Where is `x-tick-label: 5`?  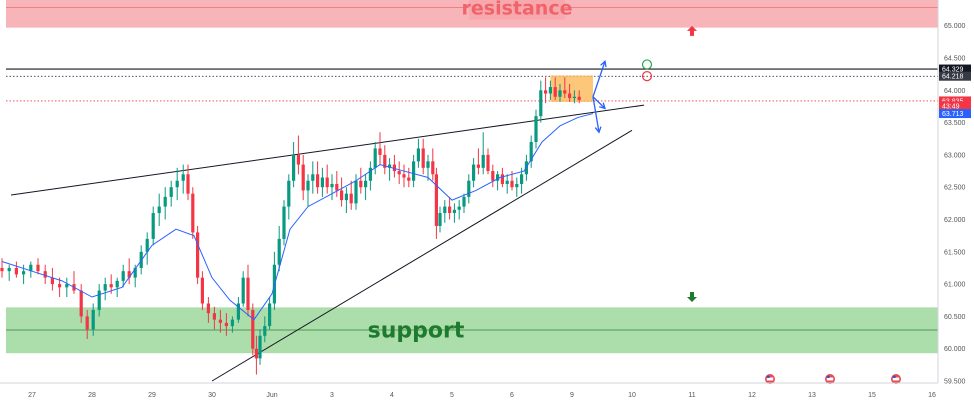 x-tick-label: 5 is located at coordinates (452, 395).